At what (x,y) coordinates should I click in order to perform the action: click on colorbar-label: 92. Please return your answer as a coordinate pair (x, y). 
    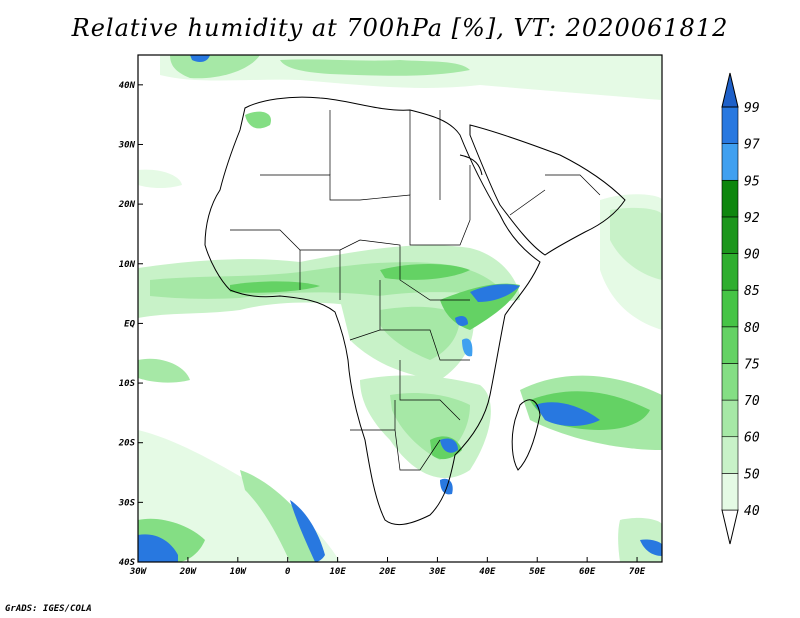
    Looking at the image, I should click on (752, 218).